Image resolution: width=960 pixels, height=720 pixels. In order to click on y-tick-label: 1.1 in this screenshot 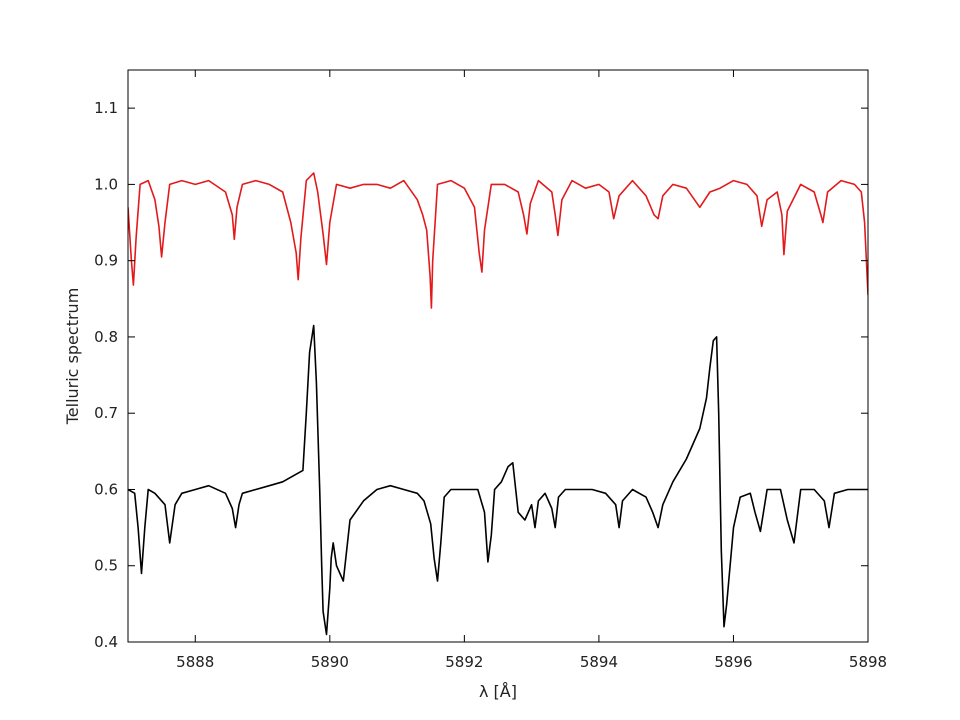, I will do `click(106, 108)`.